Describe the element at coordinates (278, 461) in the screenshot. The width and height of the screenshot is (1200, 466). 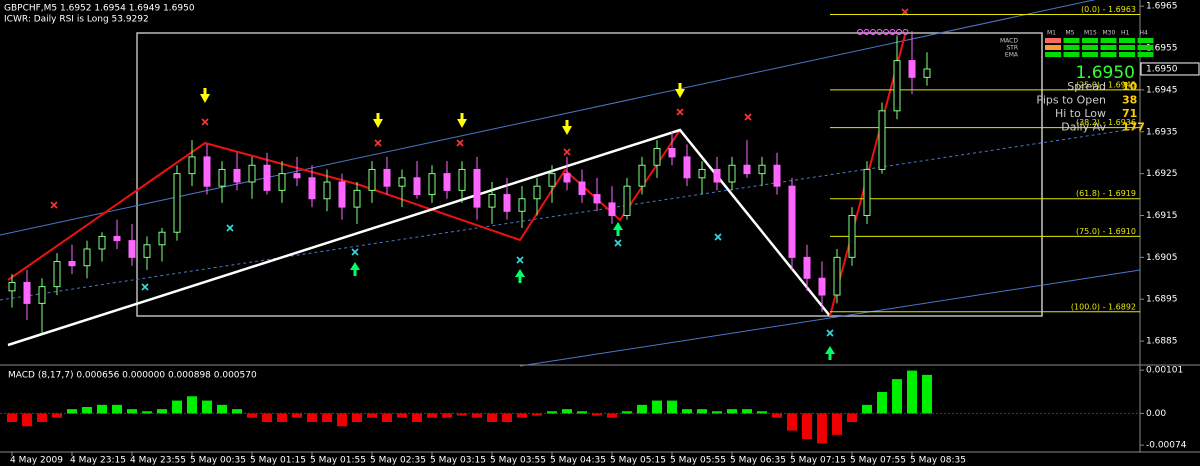
I see `x-tick-label: 5 May 01:15` at that location.